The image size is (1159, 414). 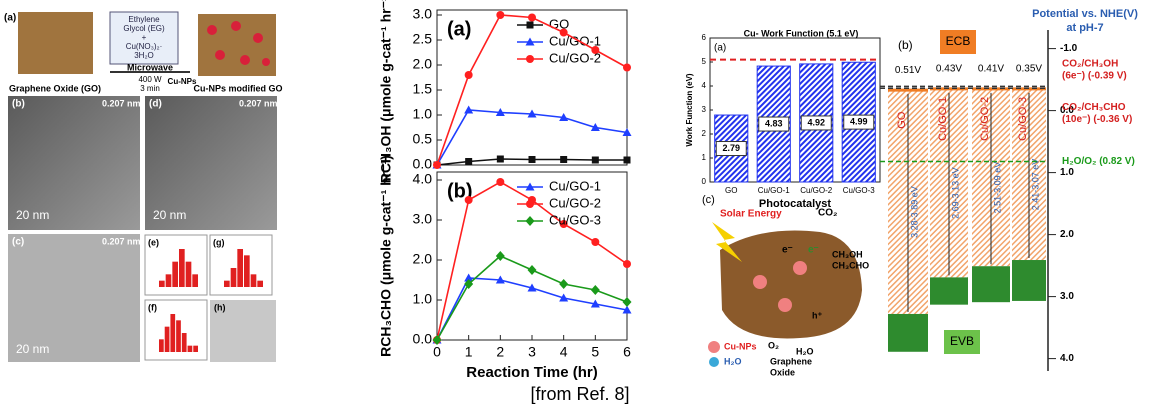 What do you see at coordinates (575, 219) in the screenshot?
I see `label: Cu/GO-3` at bounding box center [575, 219].